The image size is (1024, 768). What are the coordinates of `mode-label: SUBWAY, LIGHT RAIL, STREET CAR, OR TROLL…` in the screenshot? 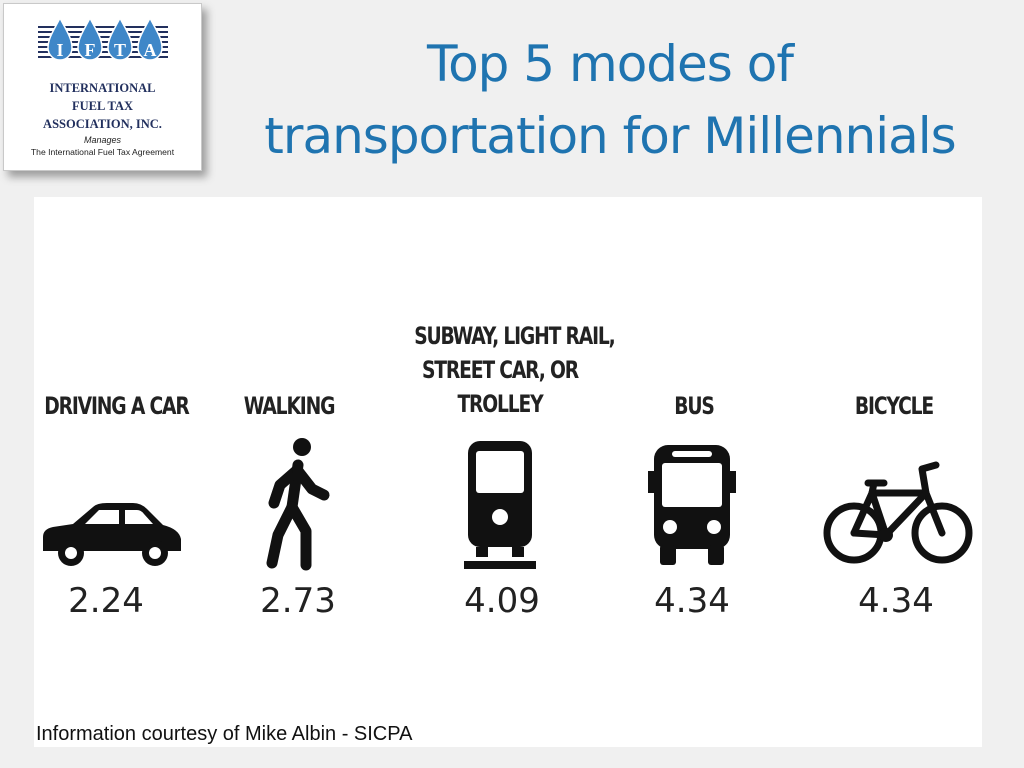 It's located at (515, 370).